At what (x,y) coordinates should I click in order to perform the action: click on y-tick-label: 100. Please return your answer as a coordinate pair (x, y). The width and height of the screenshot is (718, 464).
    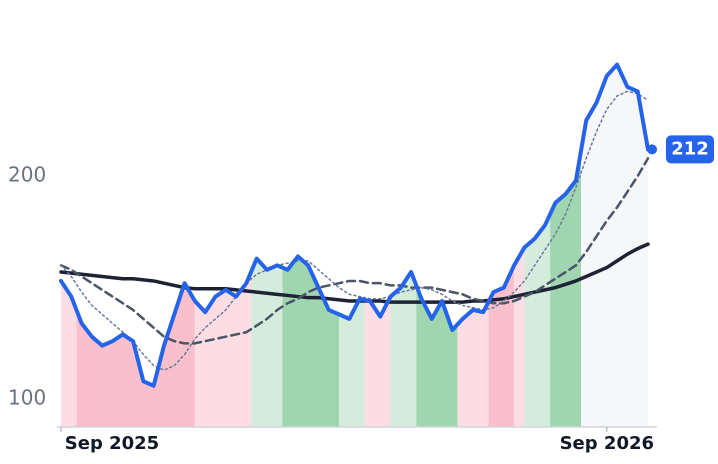
    Looking at the image, I should click on (27, 398).